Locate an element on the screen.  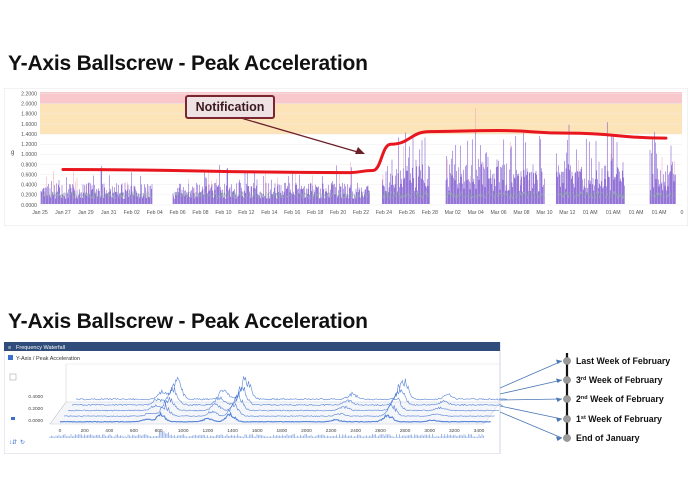
y-tick-label: 0.2000 is located at coordinates (29, 196).